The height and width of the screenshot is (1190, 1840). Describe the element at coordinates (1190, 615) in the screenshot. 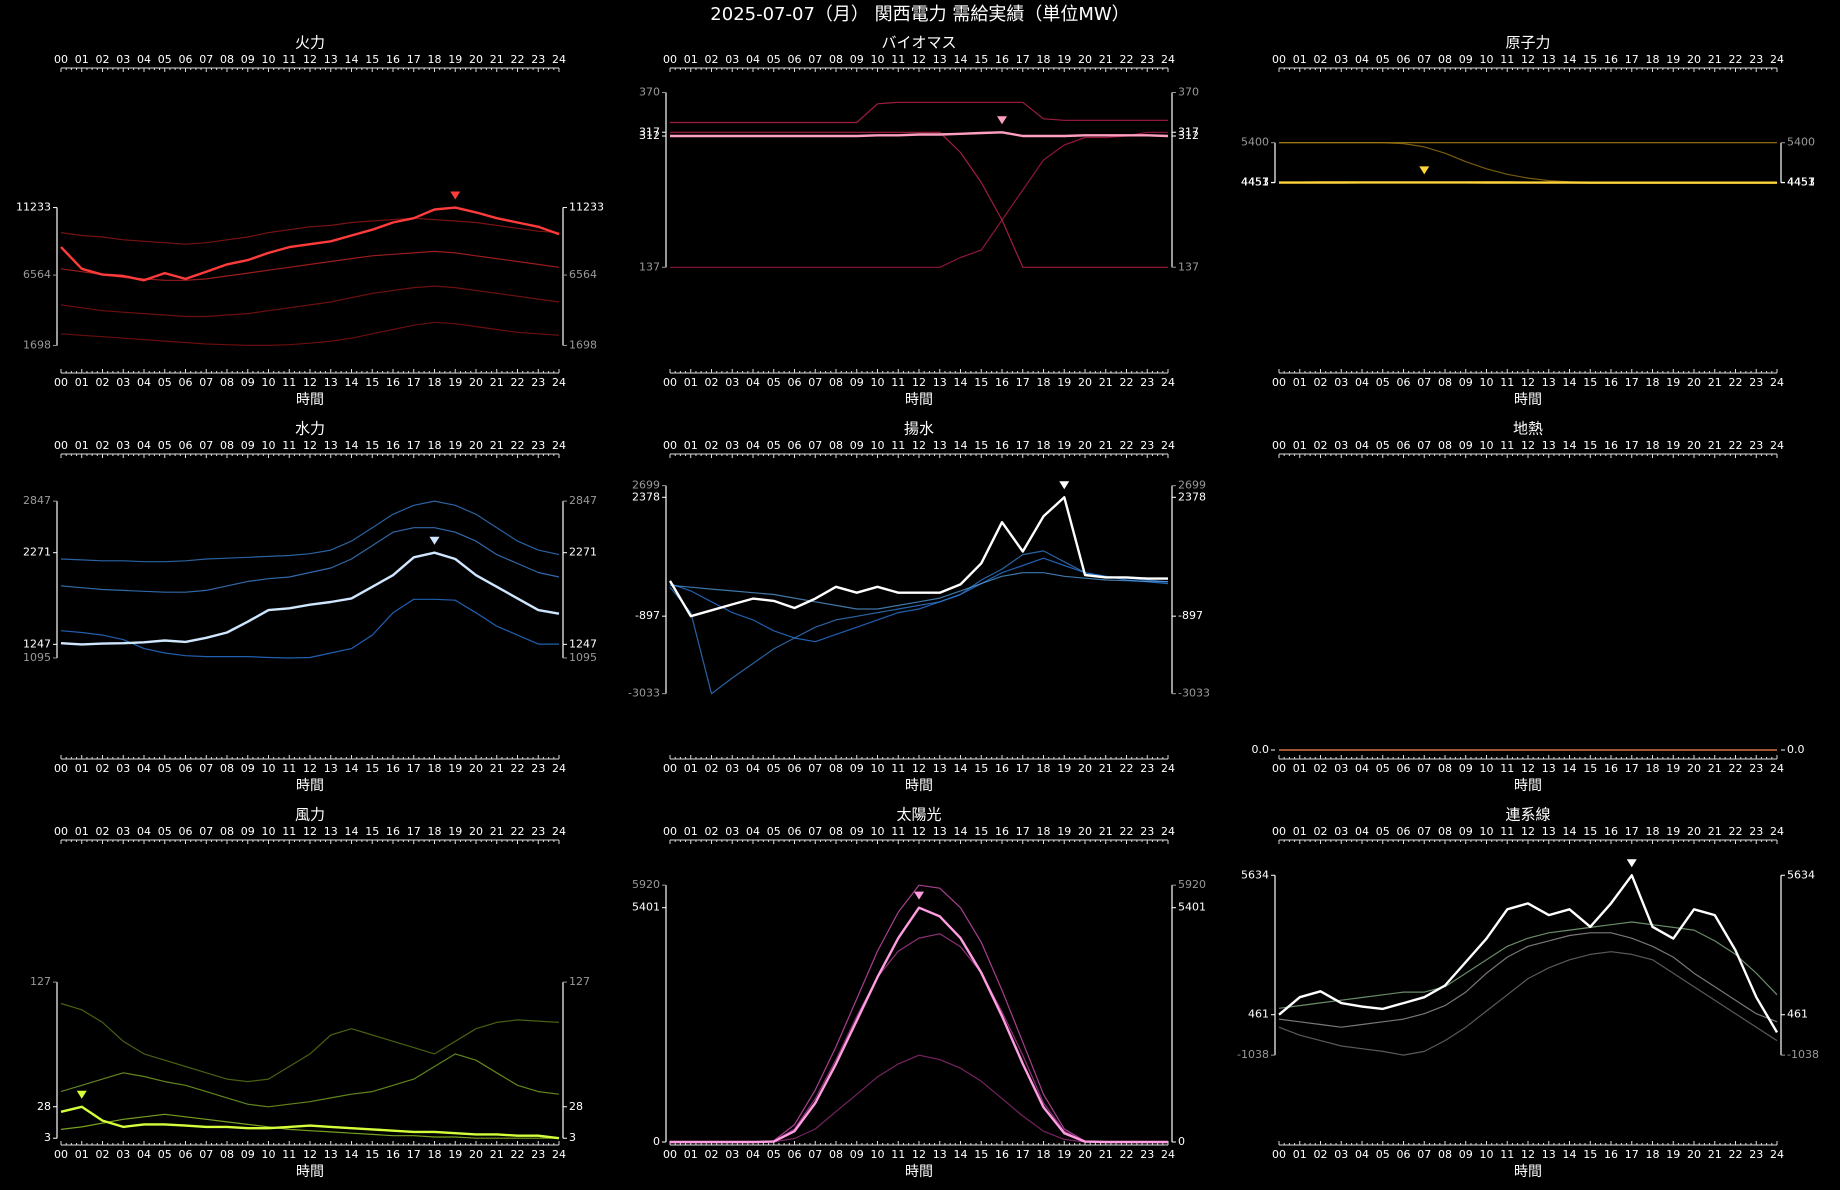

I see `y-tick-label: -897` at that location.